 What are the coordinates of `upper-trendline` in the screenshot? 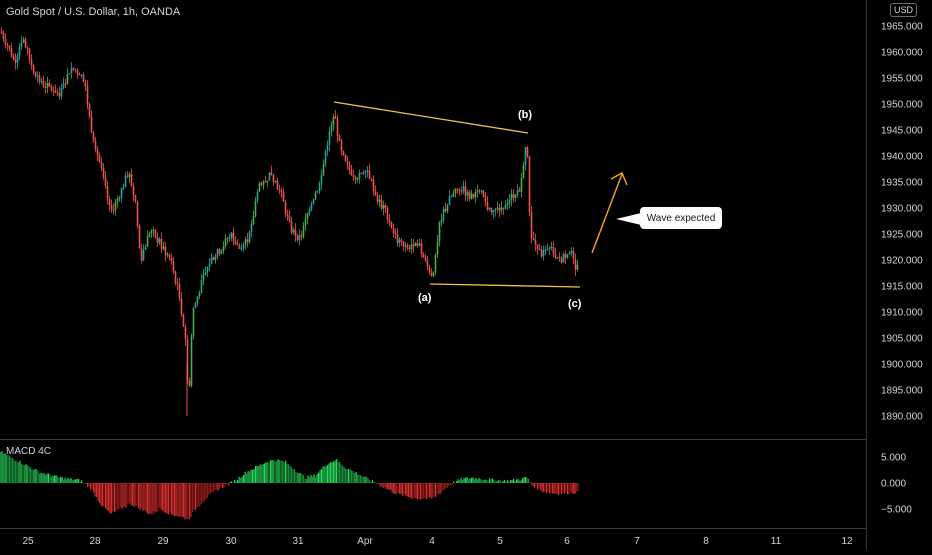 It's located at (431, 117).